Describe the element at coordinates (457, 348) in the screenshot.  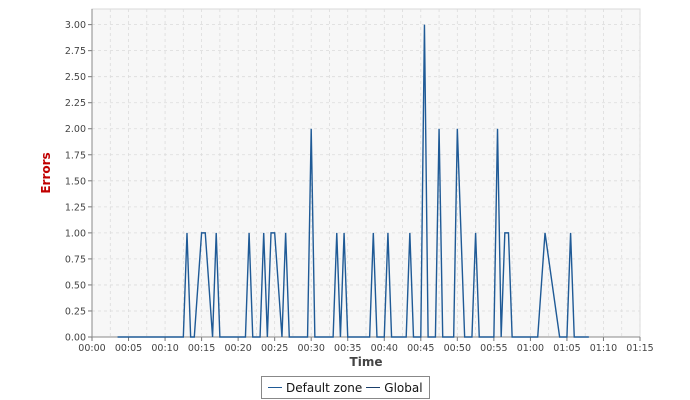
I see `x-tick-label: 00:50` at that location.